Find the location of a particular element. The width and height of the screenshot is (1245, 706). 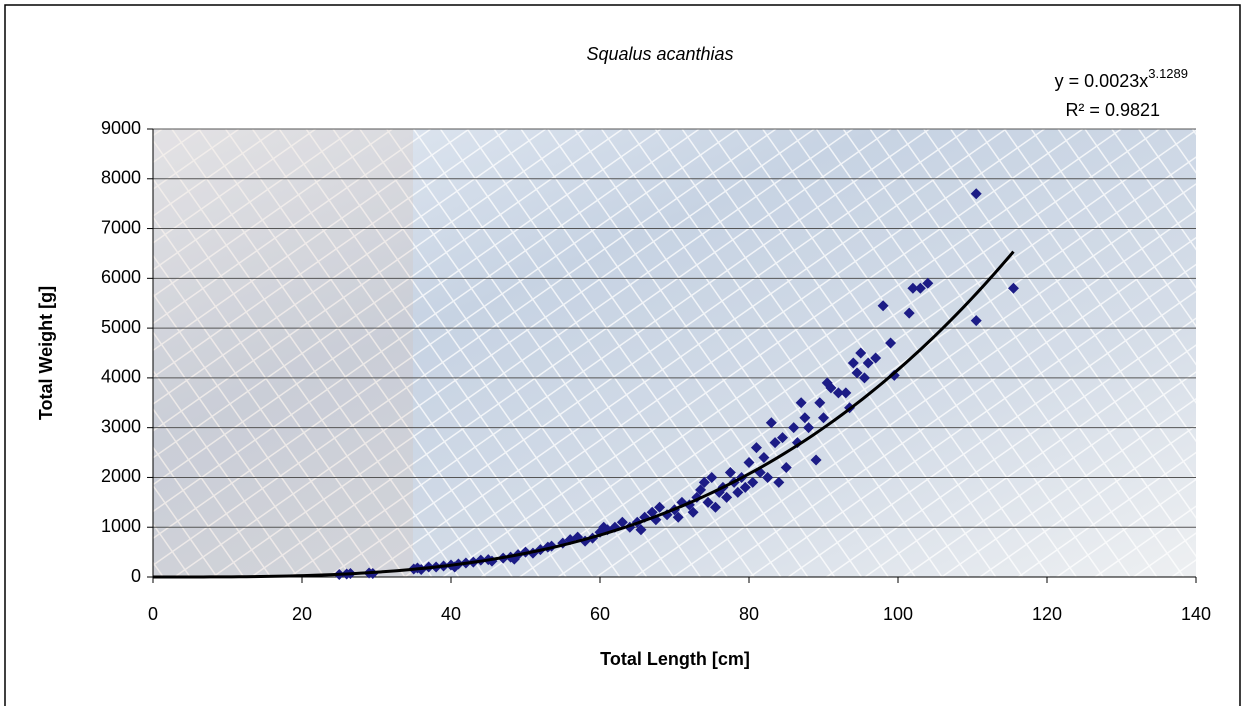

trendline-equation: y = 0.0023x3.1289 is located at coordinates (1121, 78).